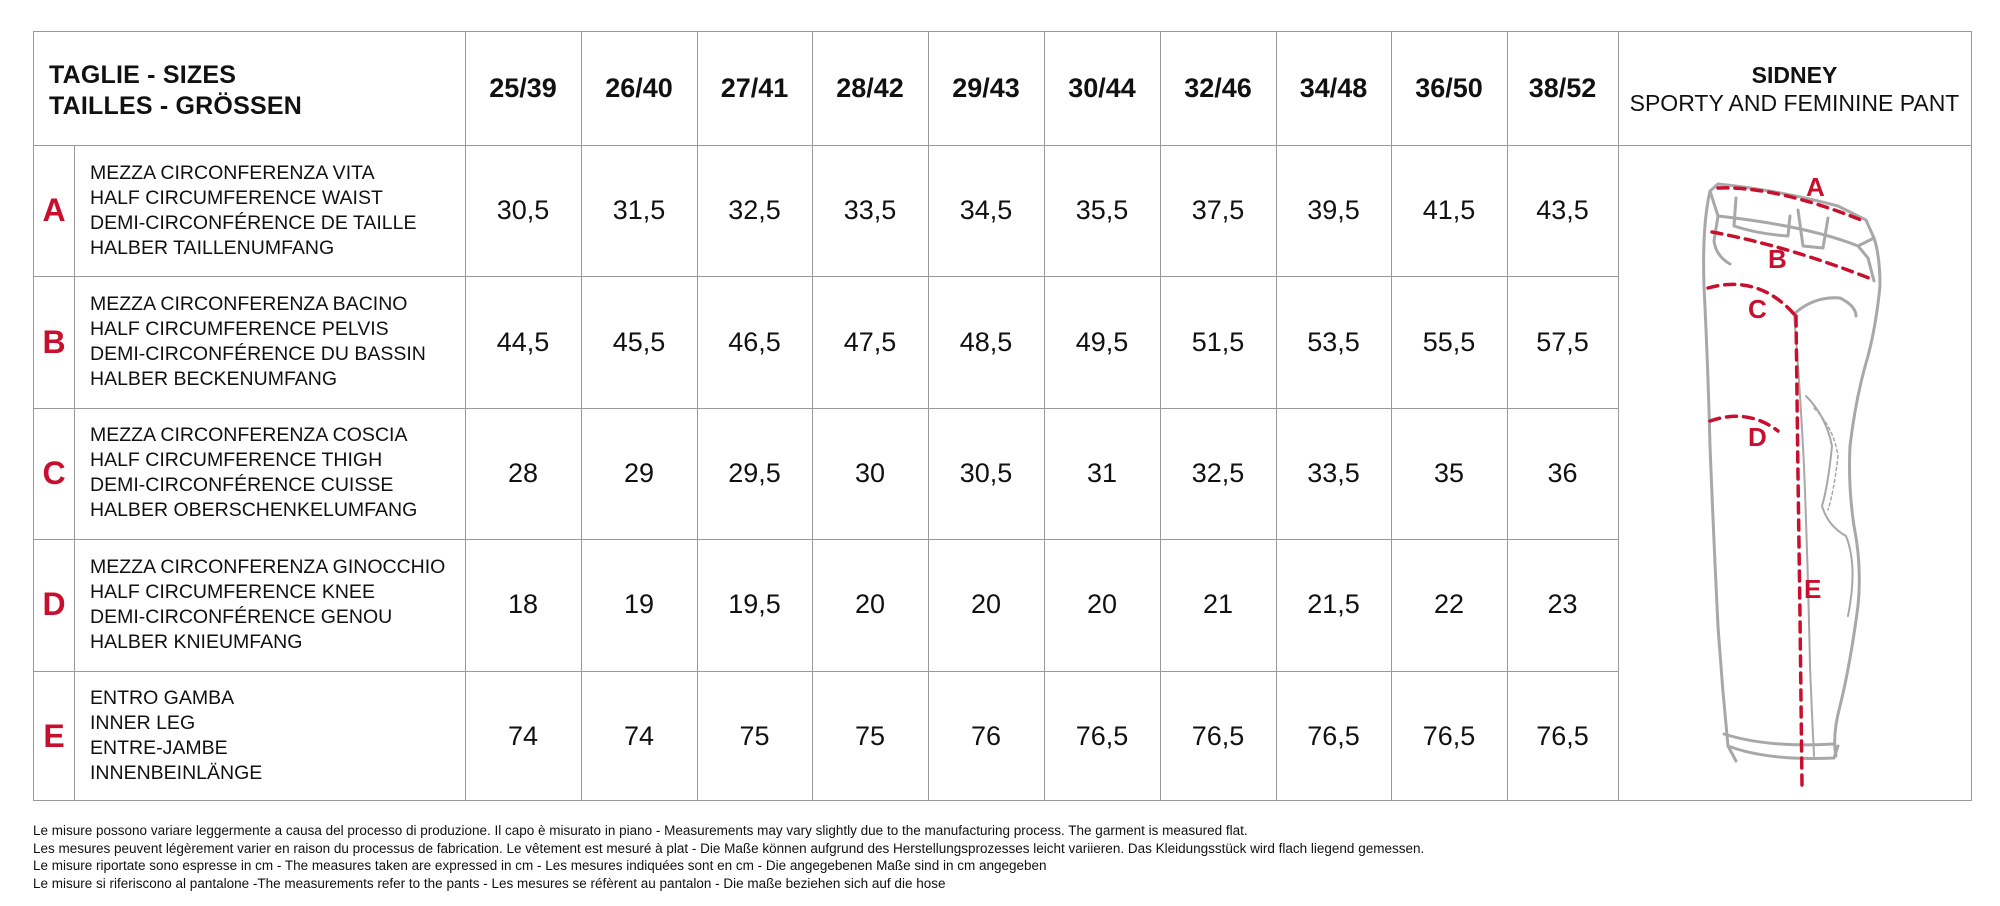 The width and height of the screenshot is (2000, 906). Describe the element at coordinates (1757, 309) in the screenshot. I see `marker-c: C` at that location.